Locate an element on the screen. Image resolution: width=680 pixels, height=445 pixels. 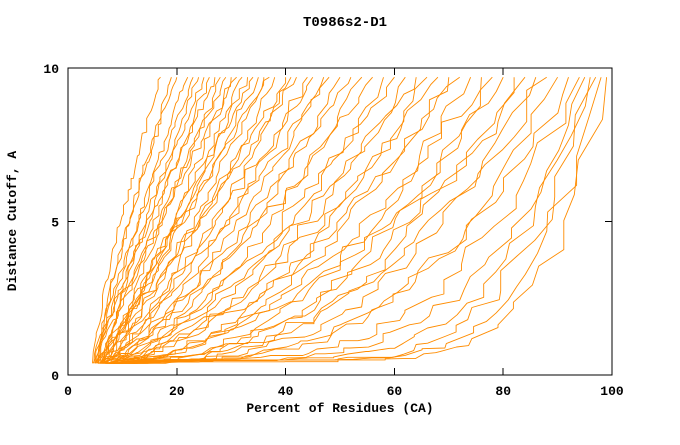
y-axis-label: Distance Cutoff, A is located at coordinates (12, 221).